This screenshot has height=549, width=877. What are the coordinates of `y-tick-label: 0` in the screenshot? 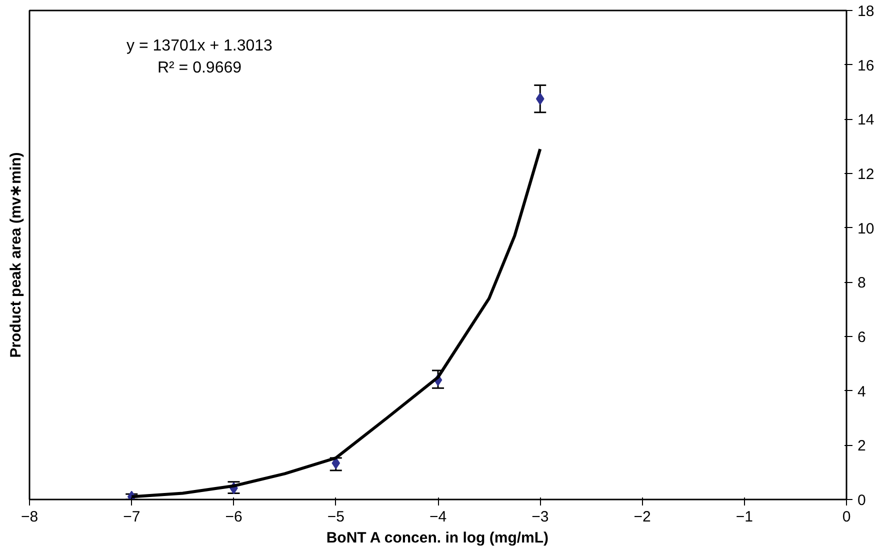 It's located at (862, 500).